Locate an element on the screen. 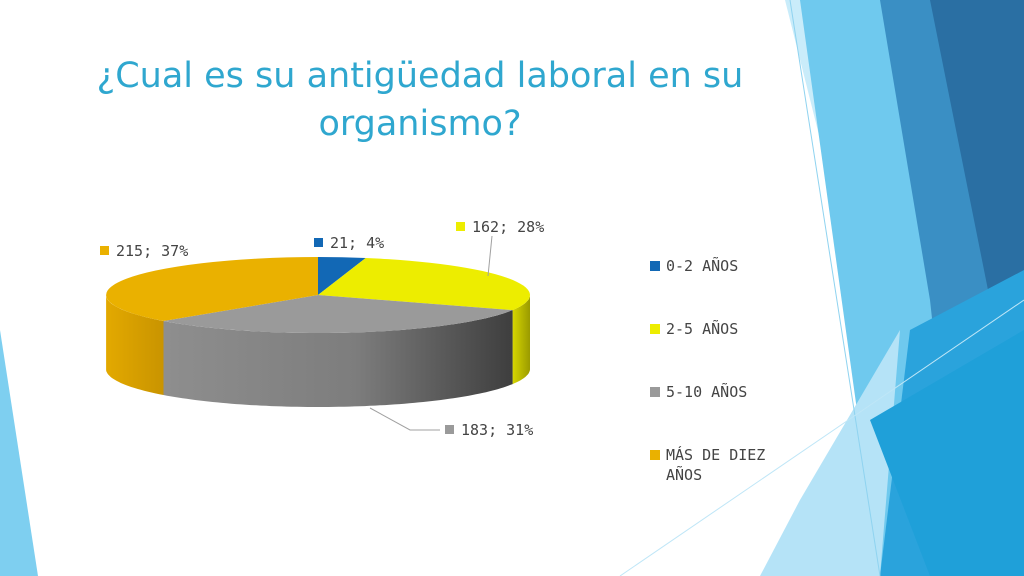 The image size is (1024, 576). leader-lines is located at coordinates (431, 333).